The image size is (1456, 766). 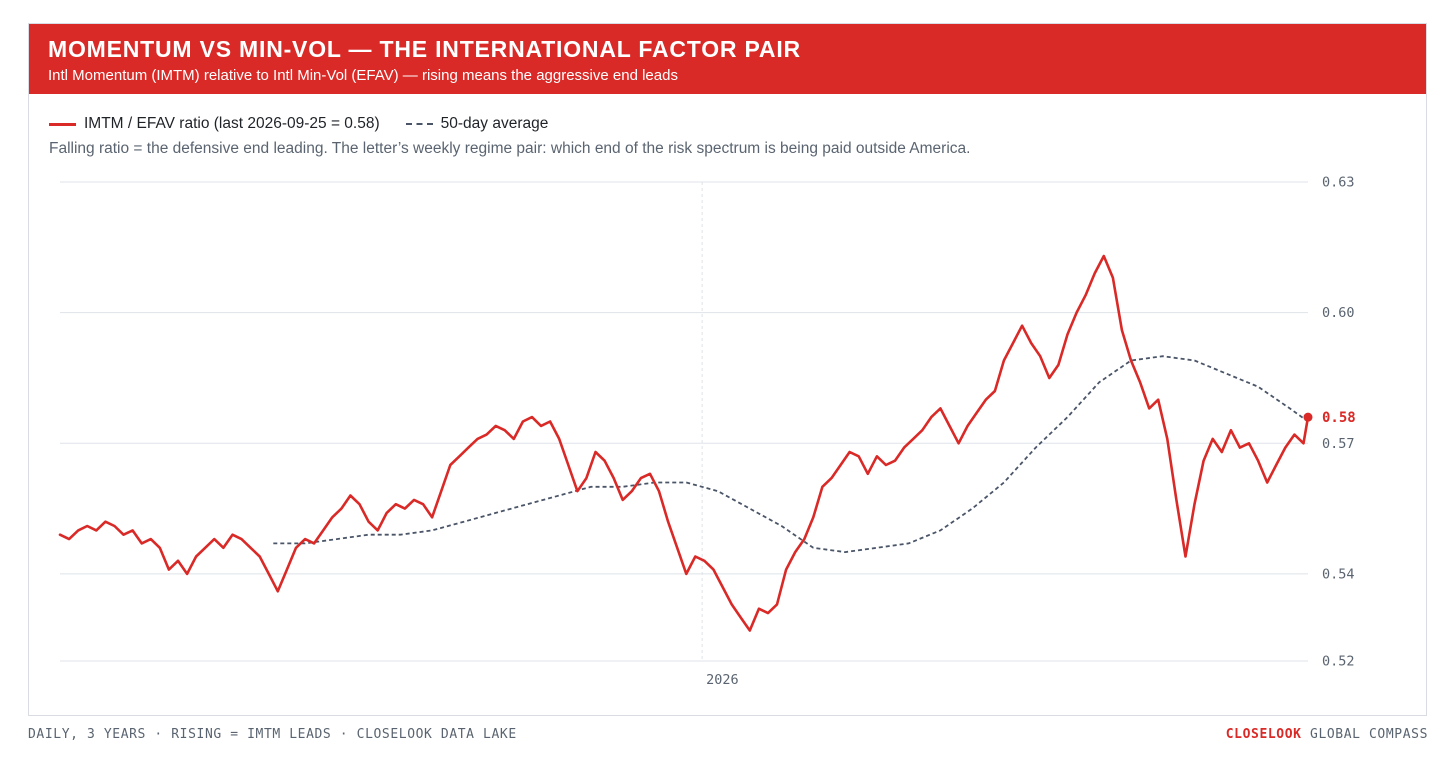 I want to click on footer-brand: CLOSELOOK GLOBAL COMPASS, so click(x=1327, y=734).